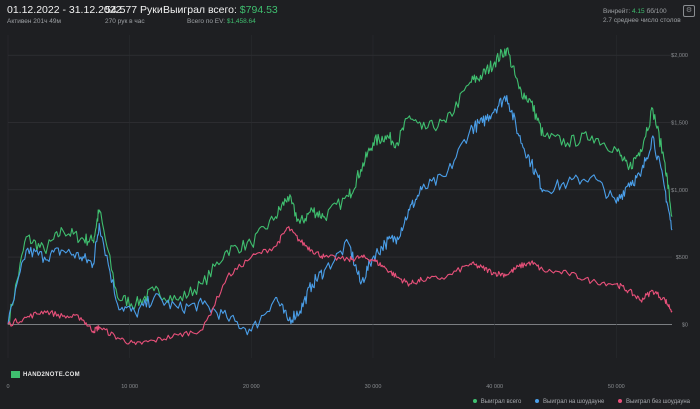 The width and height of the screenshot is (700, 409). Describe the element at coordinates (258, 10) in the screenshot. I see `won-total-value: $794.53` at that location.